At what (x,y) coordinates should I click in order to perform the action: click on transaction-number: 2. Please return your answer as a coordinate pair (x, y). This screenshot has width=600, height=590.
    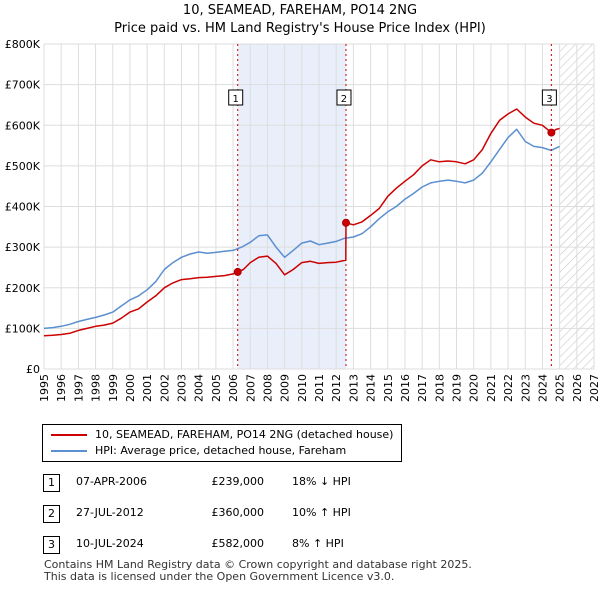
    Looking at the image, I should click on (51, 514).